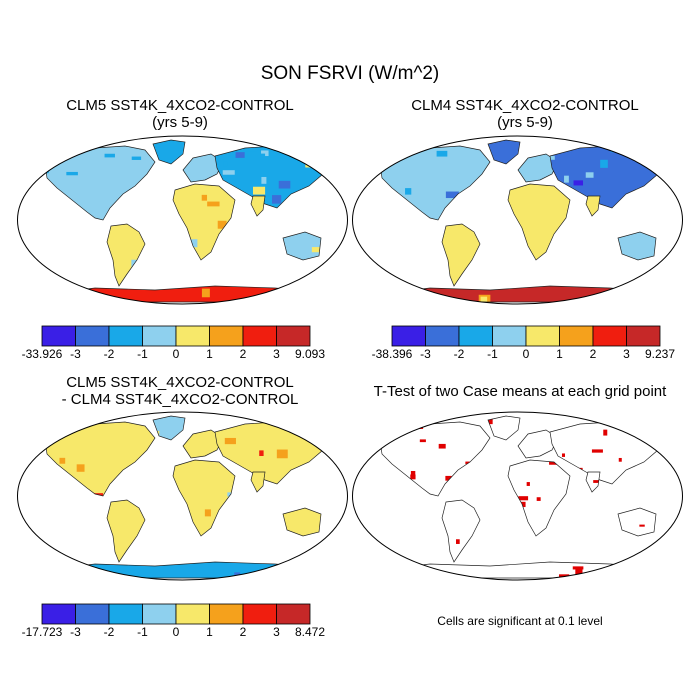  What do you see at coordinates (525, 122) in the screenshot?
I see `panel-2-title-line2: (yrs 5-9)` at bounding box center [525, 122].